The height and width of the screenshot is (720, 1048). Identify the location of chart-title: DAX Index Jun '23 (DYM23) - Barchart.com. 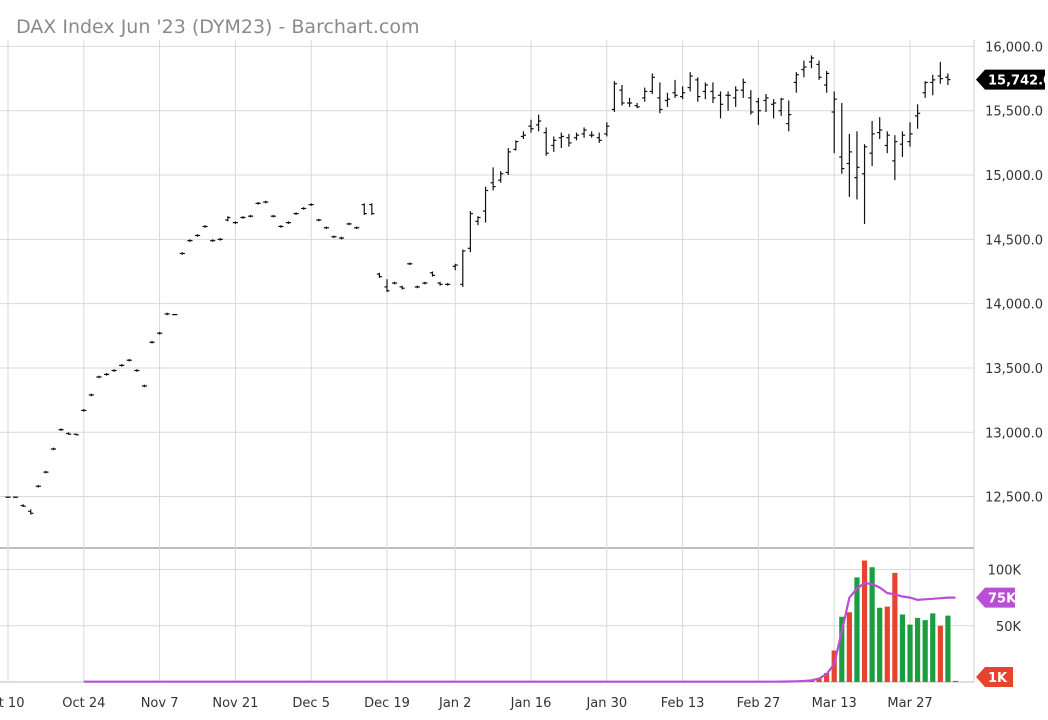
(217, 27).